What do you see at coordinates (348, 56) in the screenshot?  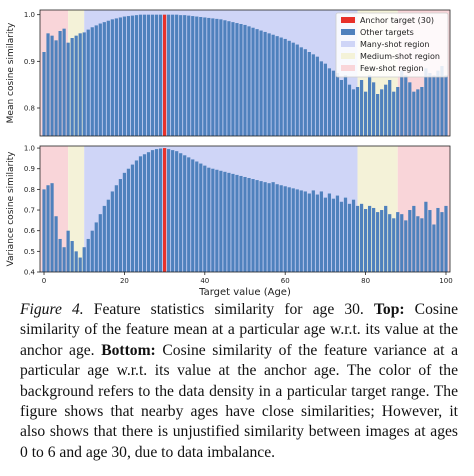 I see `legend-swatch-medium` at bounding box center [348, 56].